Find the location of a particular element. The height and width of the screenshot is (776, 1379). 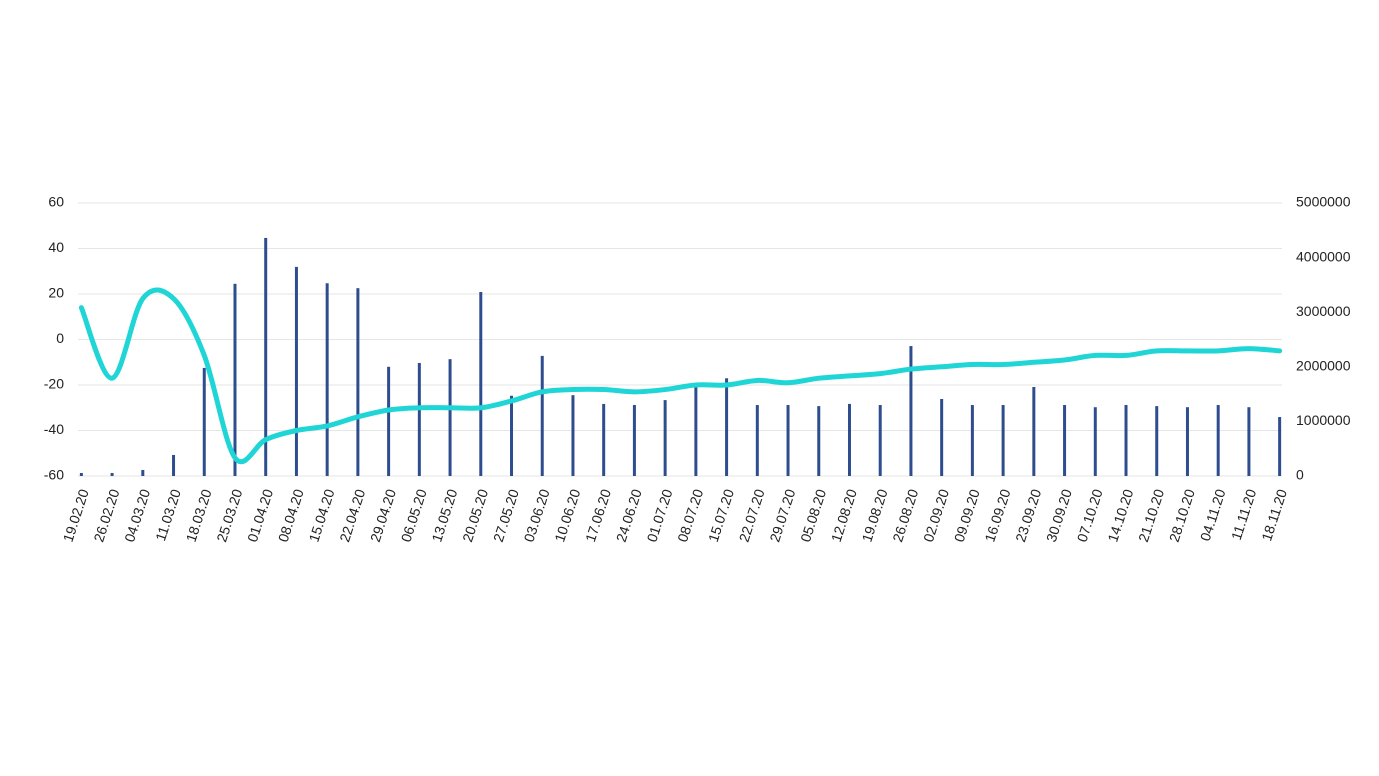

y2-tick-label: 3000000 is located at coordinates (1323, 311).